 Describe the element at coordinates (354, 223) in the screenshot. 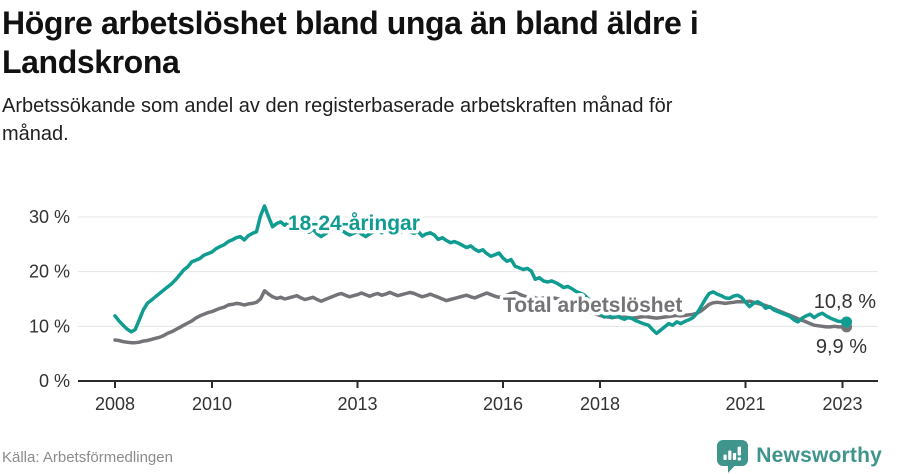

I see `series-label-18-24-aringar: 18-24-åringar` at that location.